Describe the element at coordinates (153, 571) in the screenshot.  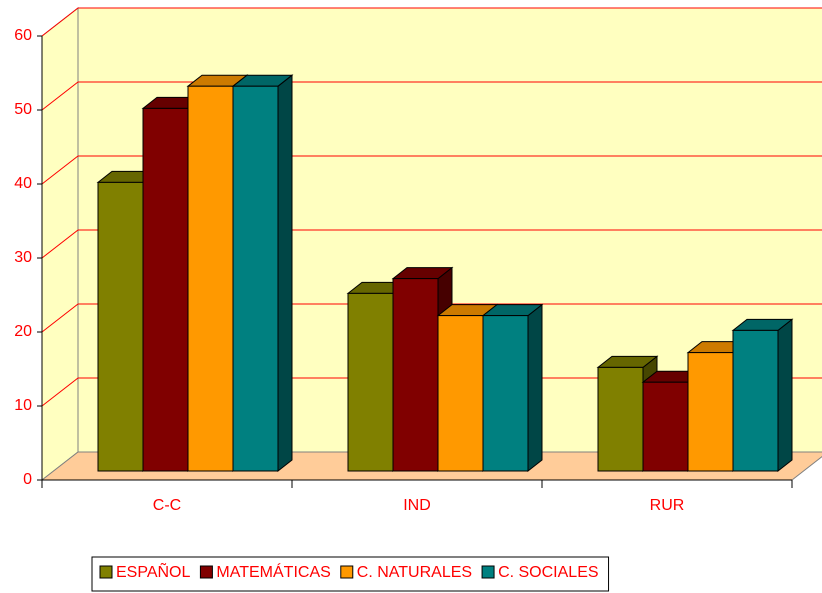
I see `legend-label: ESPAÑOL` at that location.